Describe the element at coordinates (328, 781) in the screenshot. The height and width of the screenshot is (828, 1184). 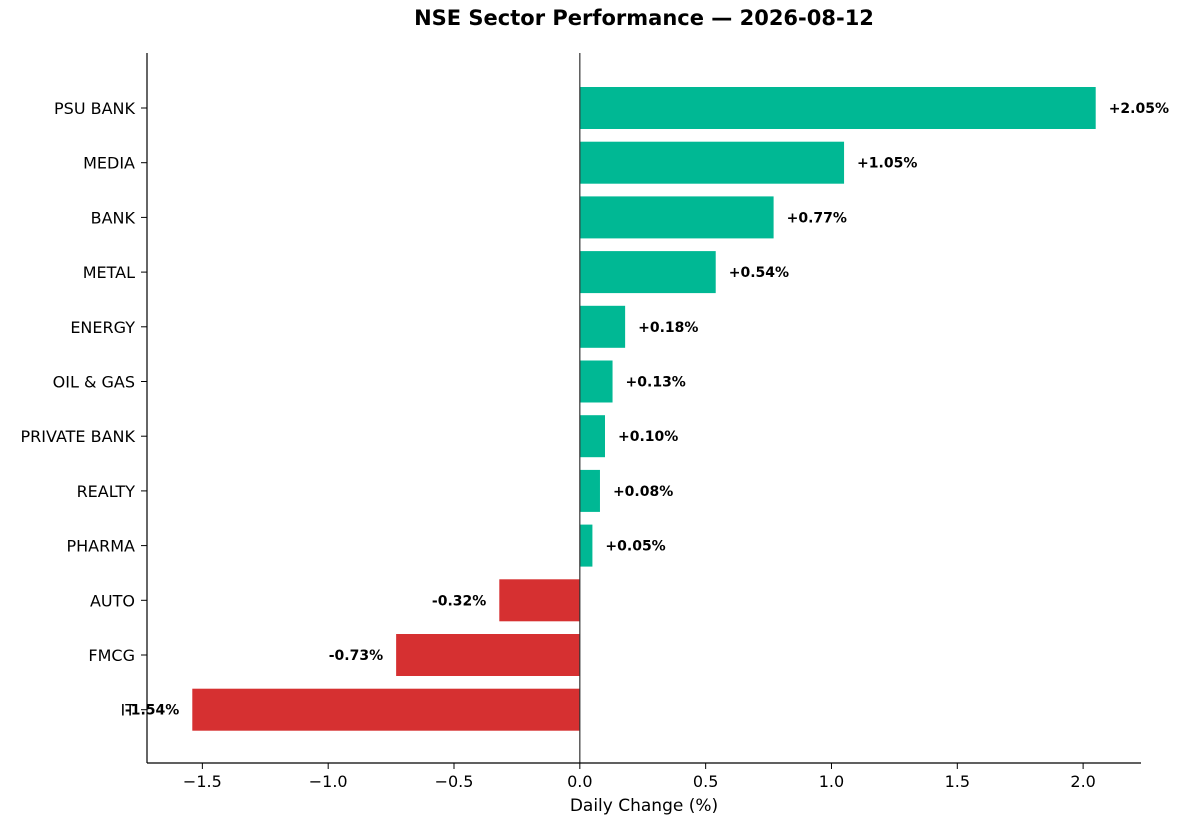
I see `x-tick-label: −1.0` at that location.